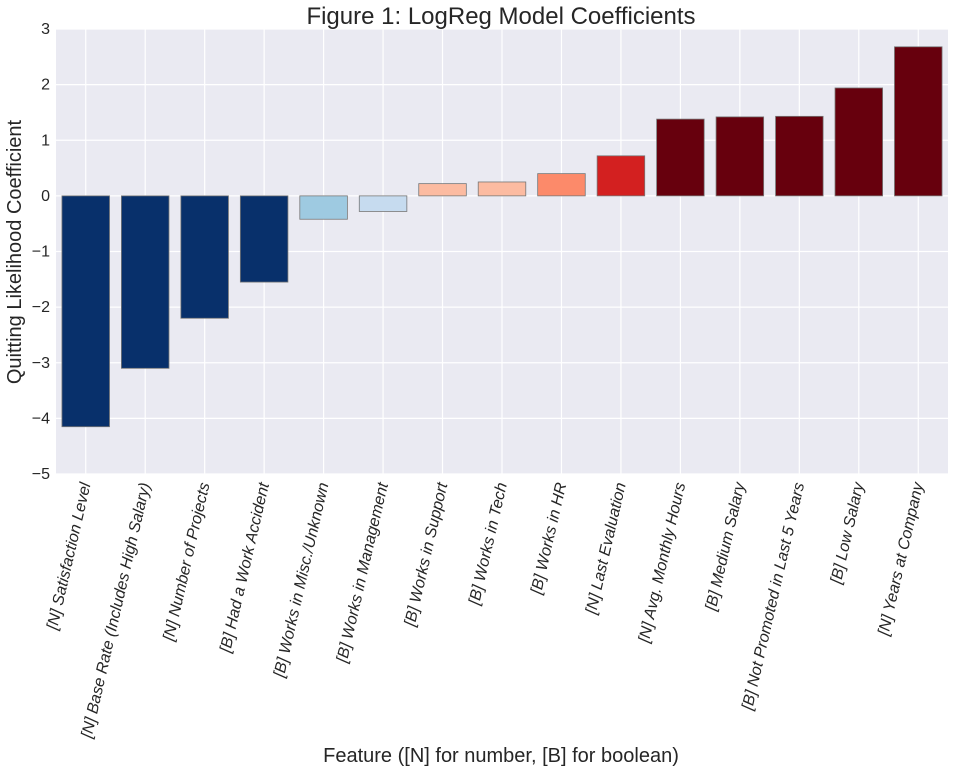 The width and height of the screenshot is (955, 773). I want to click on y-tick-labels: −5 −4 −3 −2 −1 0 1 2 3, so click(41, 252).